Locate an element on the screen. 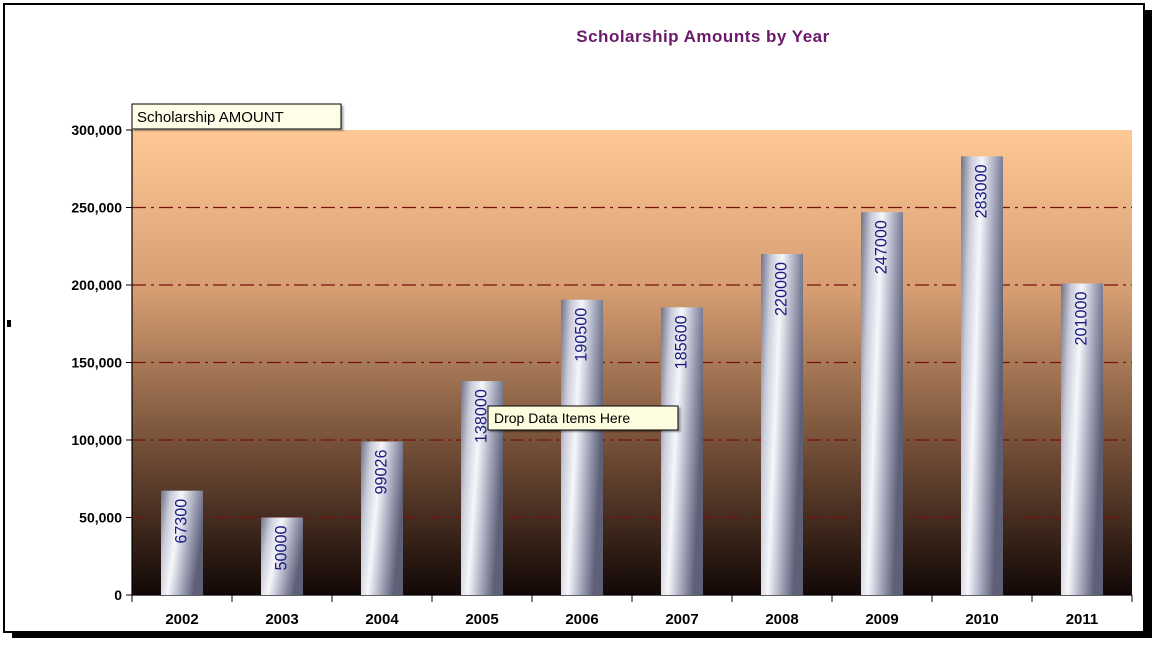  x-tick-label: 2006 is located at coordinates (581, 619).